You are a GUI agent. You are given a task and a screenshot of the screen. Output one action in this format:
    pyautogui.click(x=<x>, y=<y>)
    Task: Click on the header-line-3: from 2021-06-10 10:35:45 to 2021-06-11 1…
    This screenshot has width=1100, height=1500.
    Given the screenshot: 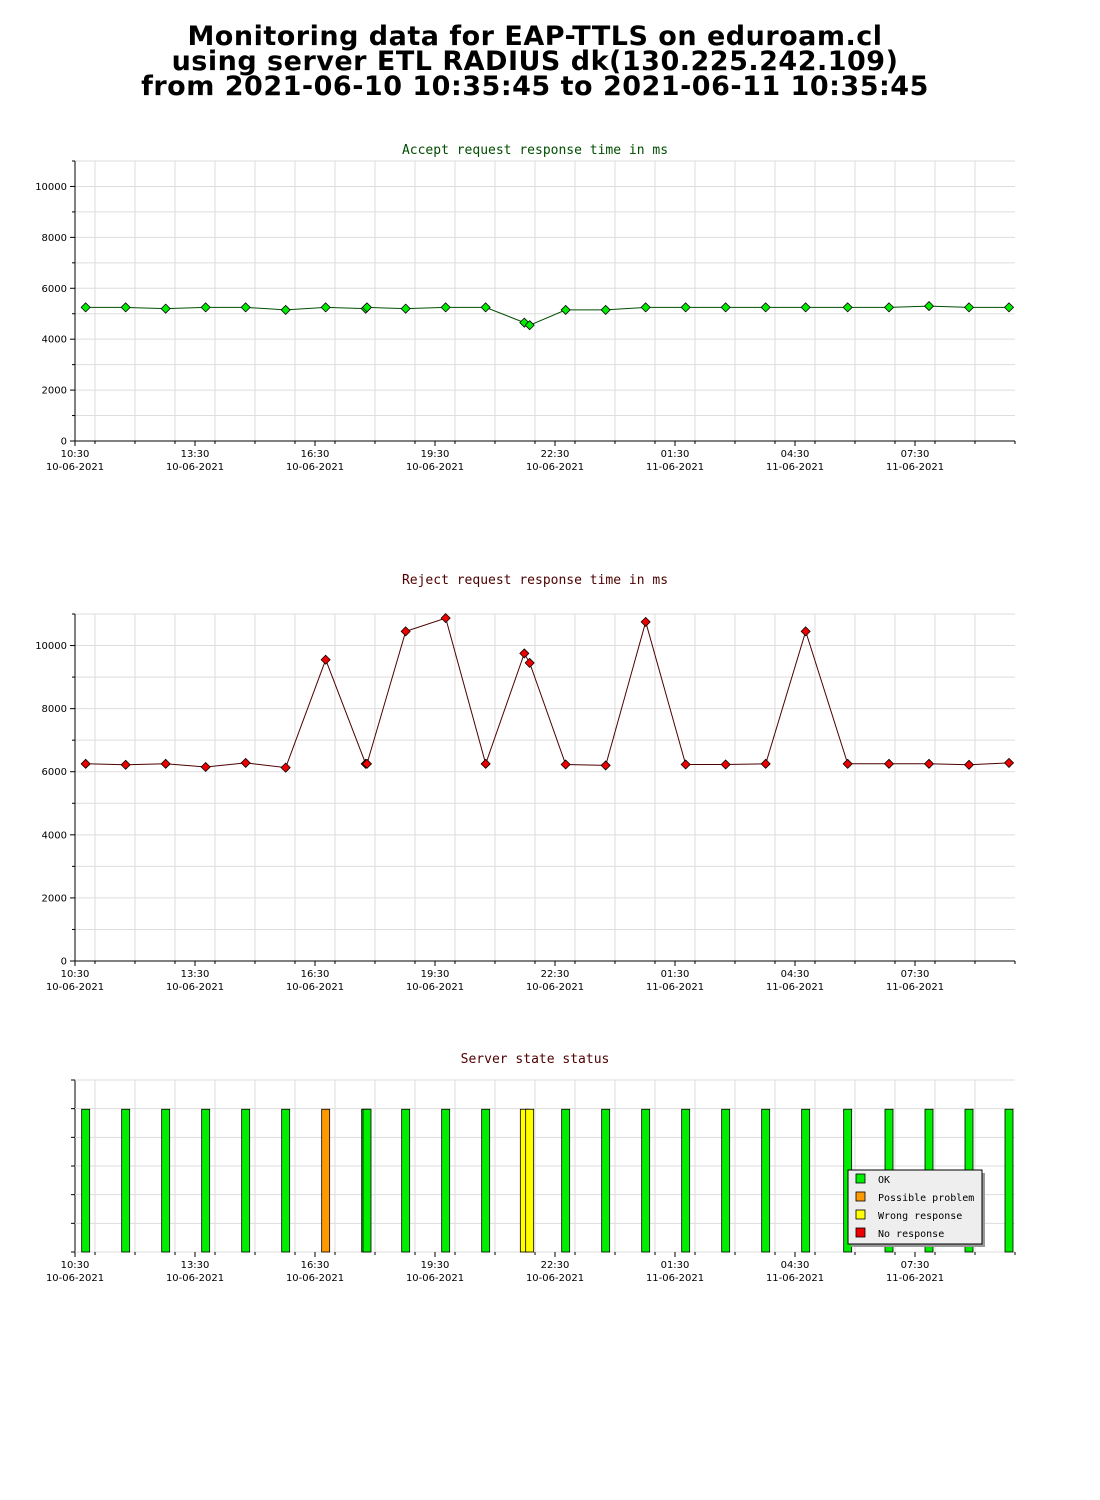 What is the action you would take?
    pyautogui.click(x=535, y=86)
    